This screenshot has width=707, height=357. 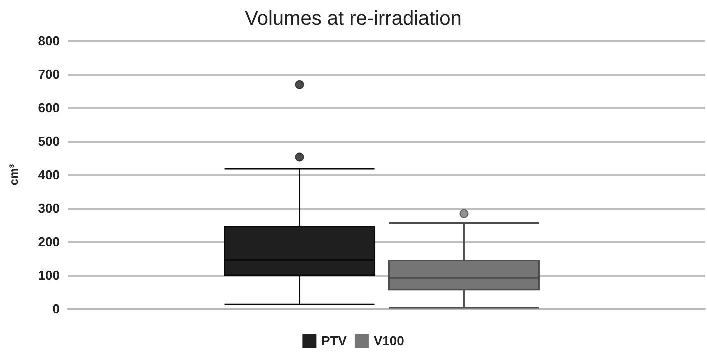 What do you see at coordinates (389, 341) in the screenshot?
I see `legend-label: V100` at bounding box center [389, 341].